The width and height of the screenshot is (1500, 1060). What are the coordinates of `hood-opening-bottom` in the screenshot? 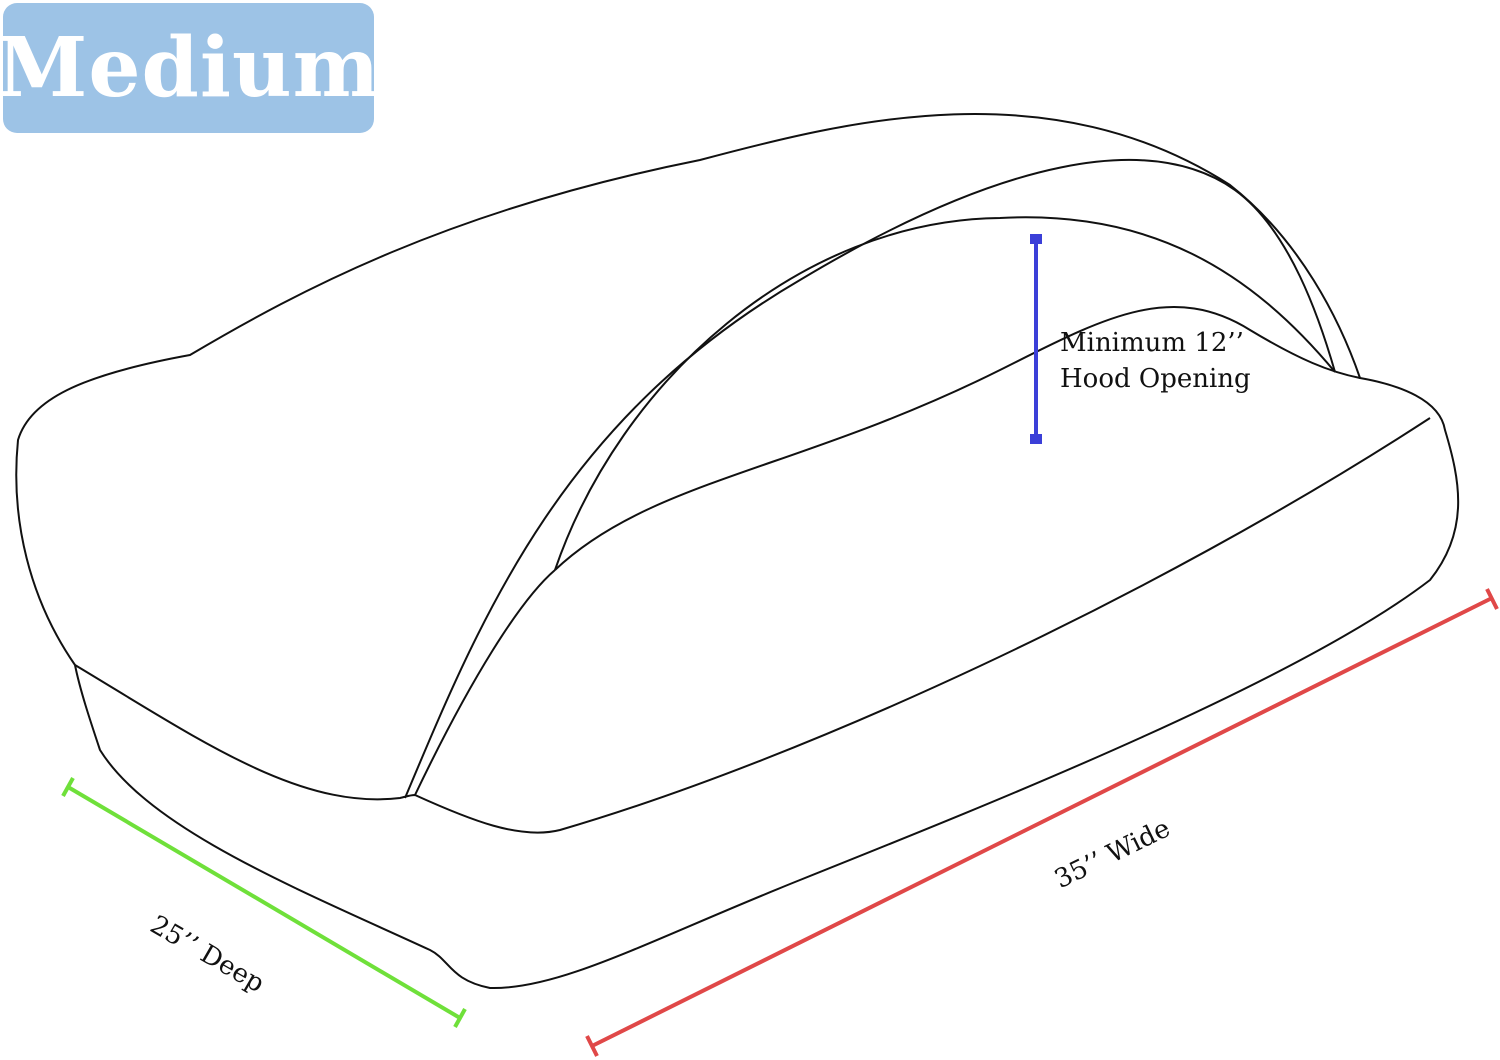 It's located at (957, 438).